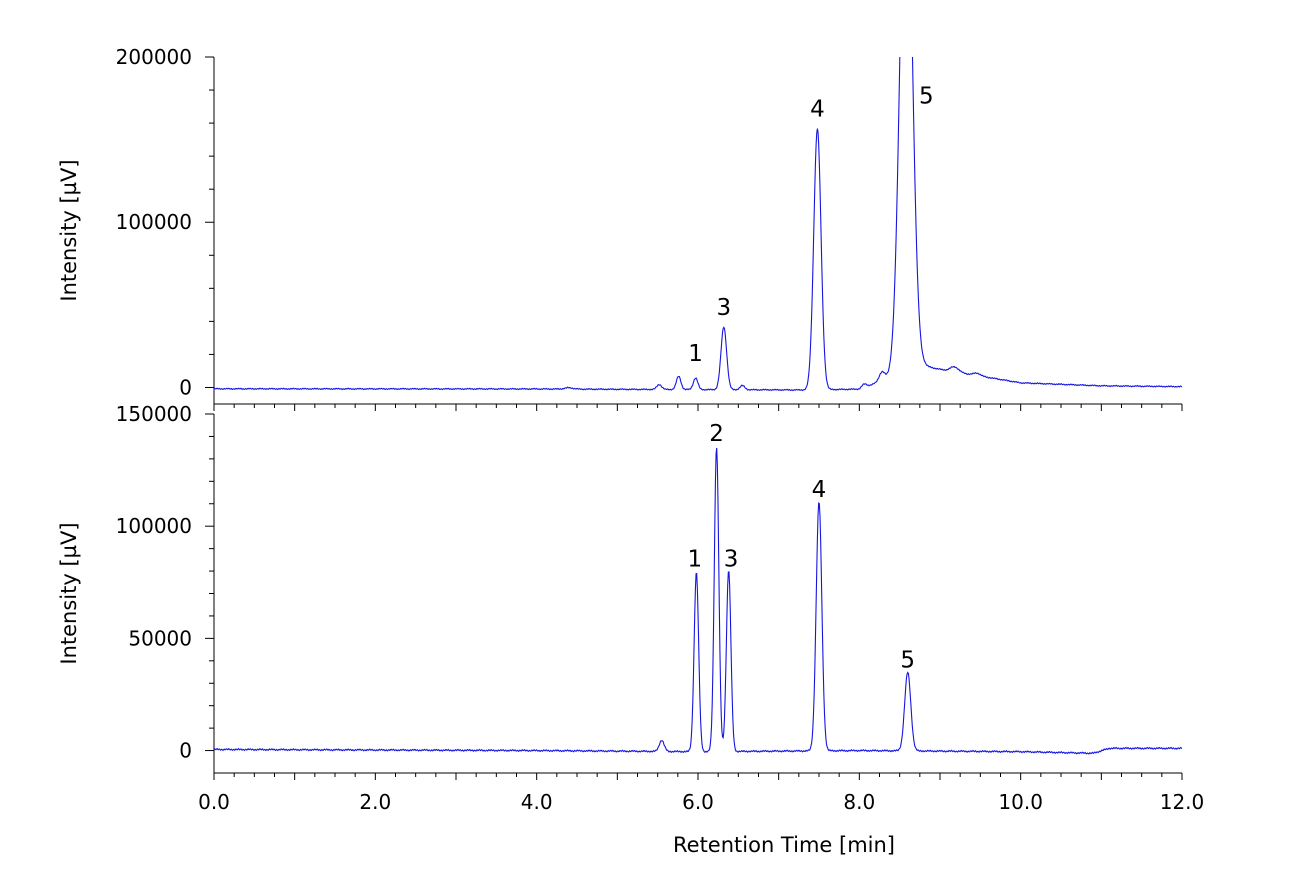  I want to click on y-tick-label: 150000, so click(154, 414).